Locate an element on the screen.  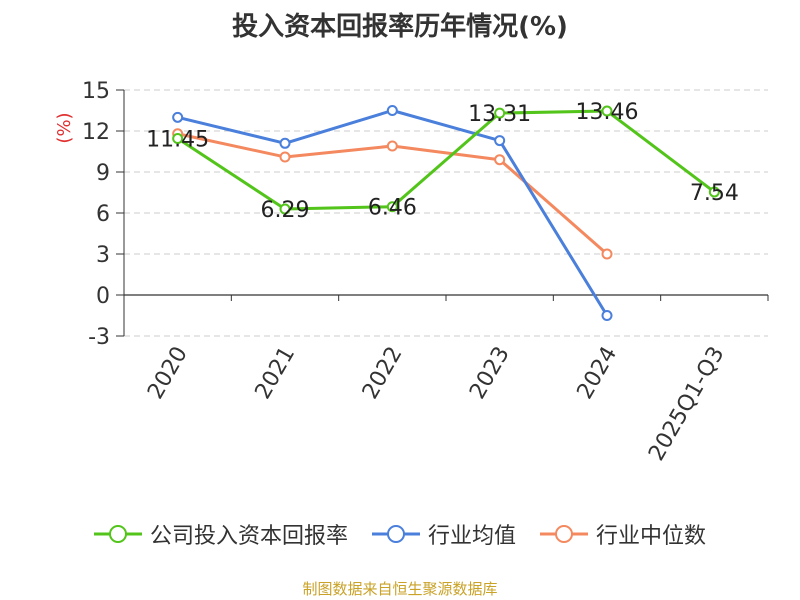
legend-label: 公司投入资本回报率 is located at coordinates (248, 536).